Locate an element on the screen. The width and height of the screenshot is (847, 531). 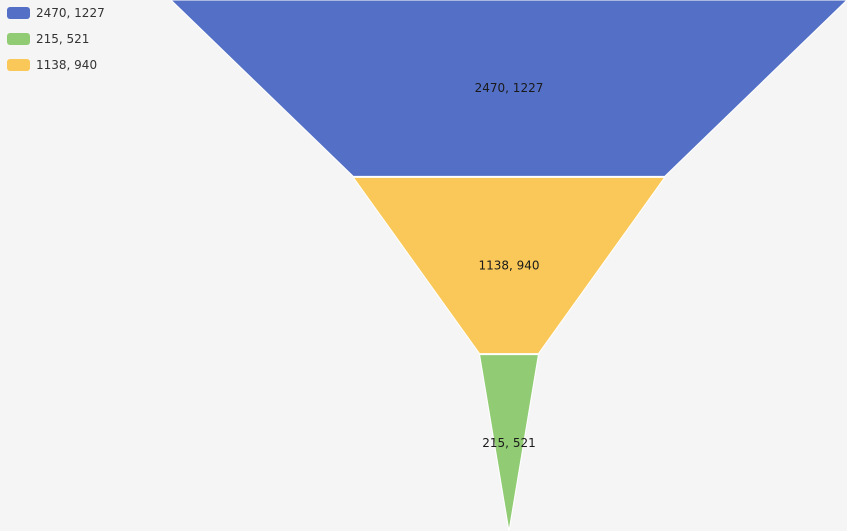
funnel-segment-label: 1138, 940 is located at coordinates (508, 266).